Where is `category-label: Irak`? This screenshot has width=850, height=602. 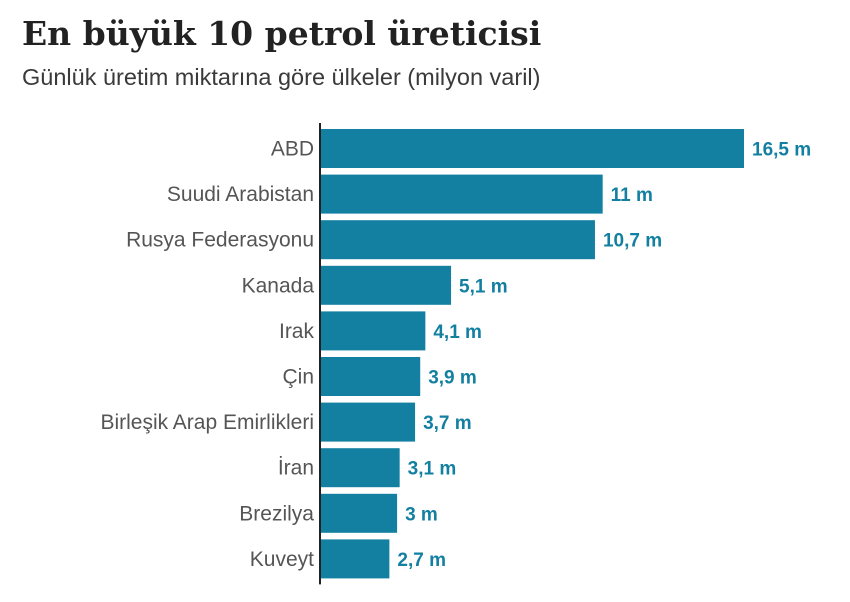
category-label: Irak is located at coordinates (297, 331).